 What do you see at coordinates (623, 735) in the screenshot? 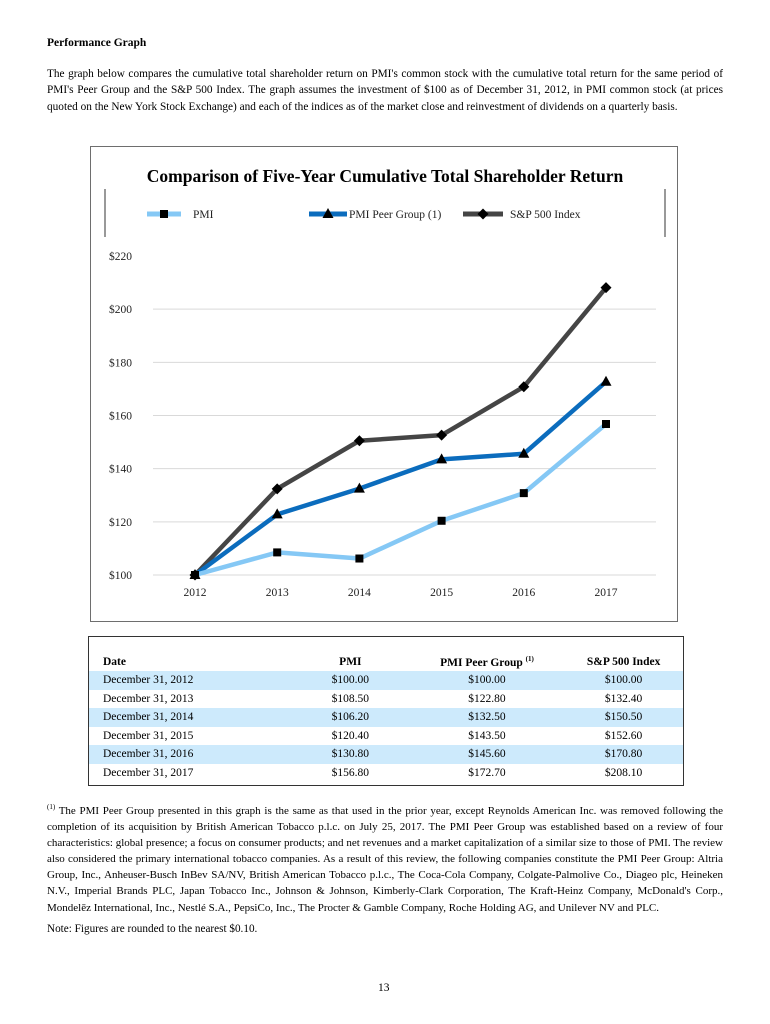
I see `cell-sp500: $152.60` at bounding box center [623, 735].